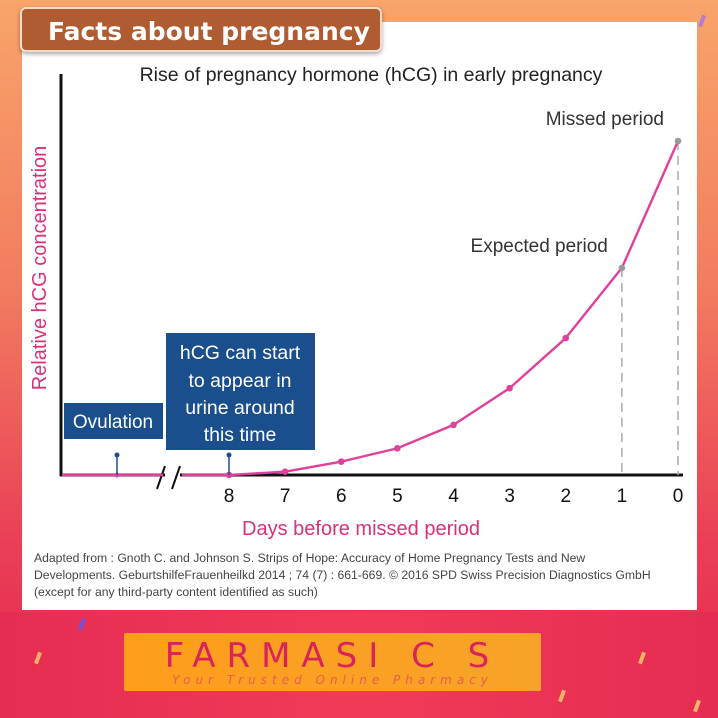 This screenshot has width=718, height=718. I want to click on x-tick-label: 8, so click(229, 496).